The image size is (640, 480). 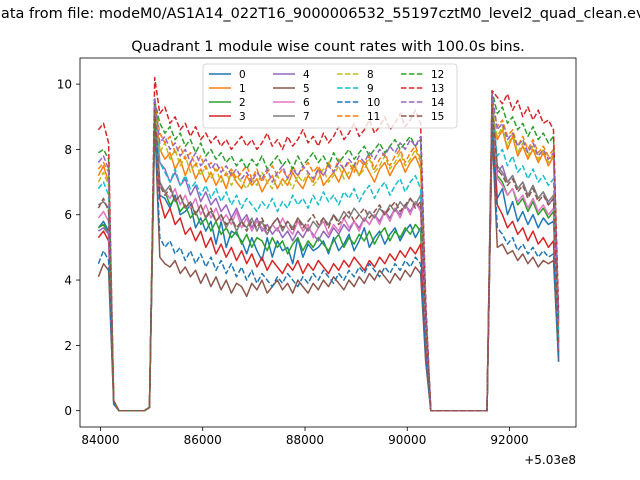 What do you see at coordinates (306, 117) in the screenshot?
I see `legend-label-7: 7` at bounding box center [306, 117].